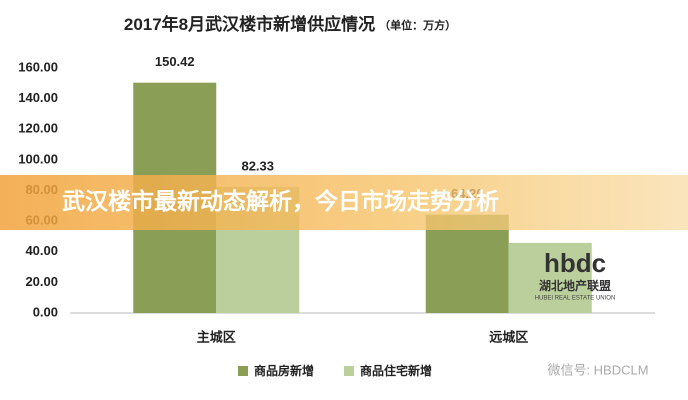 The height and width of the screenshot is (400, 688). Describe the element at coordinates (216, 336) in the screenshot. I see `x-tick-label: 主城区` at that location.